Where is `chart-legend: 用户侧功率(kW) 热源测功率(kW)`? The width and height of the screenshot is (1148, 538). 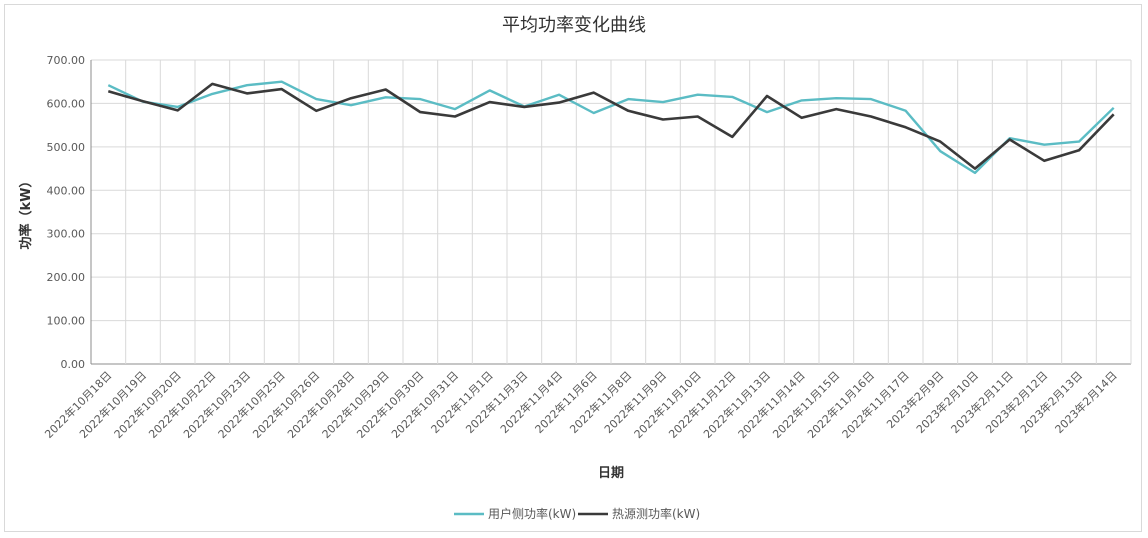
chart-legend: 用户侧功率(kW) 热源测功率(kW) is located at coordinates (577, 513).